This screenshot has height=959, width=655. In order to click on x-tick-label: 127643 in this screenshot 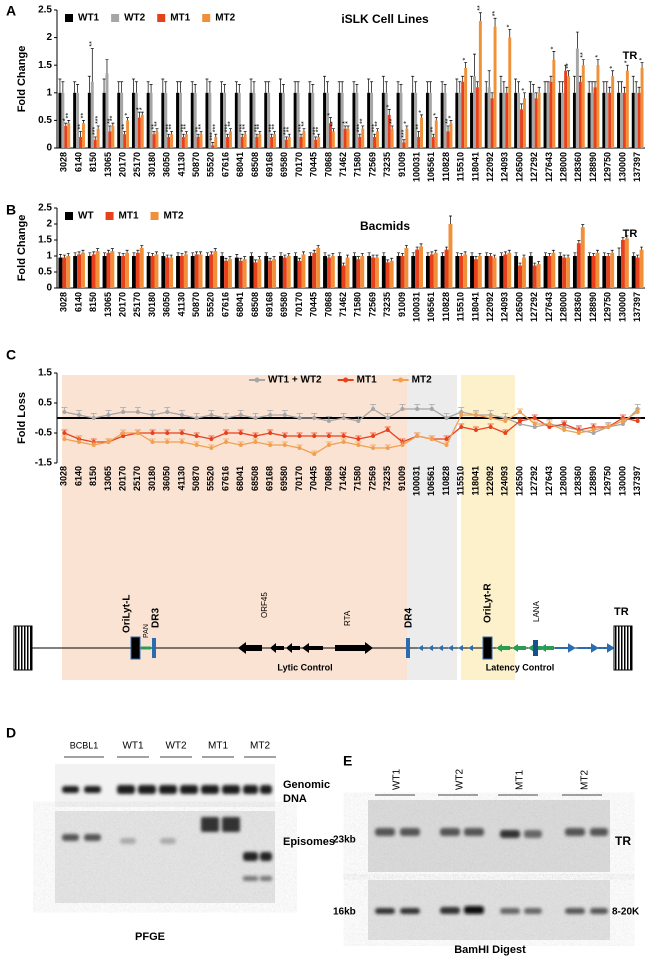, I will do `click(549, 307)`.